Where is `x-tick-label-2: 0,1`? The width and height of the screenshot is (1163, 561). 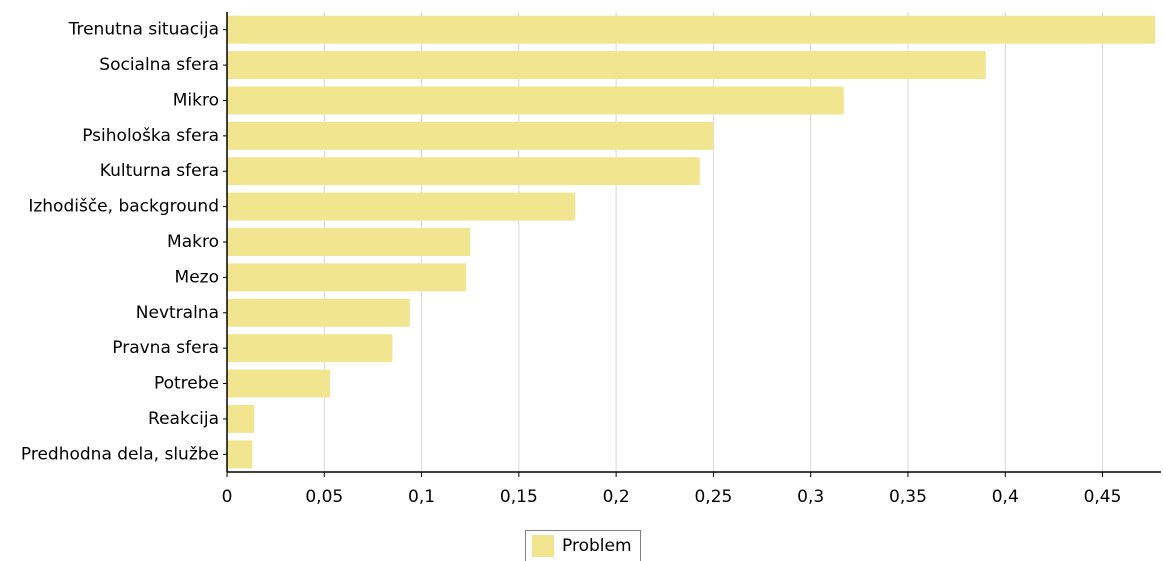 x-tick-label-2: 0,1 is located at coordinates (421, 497).